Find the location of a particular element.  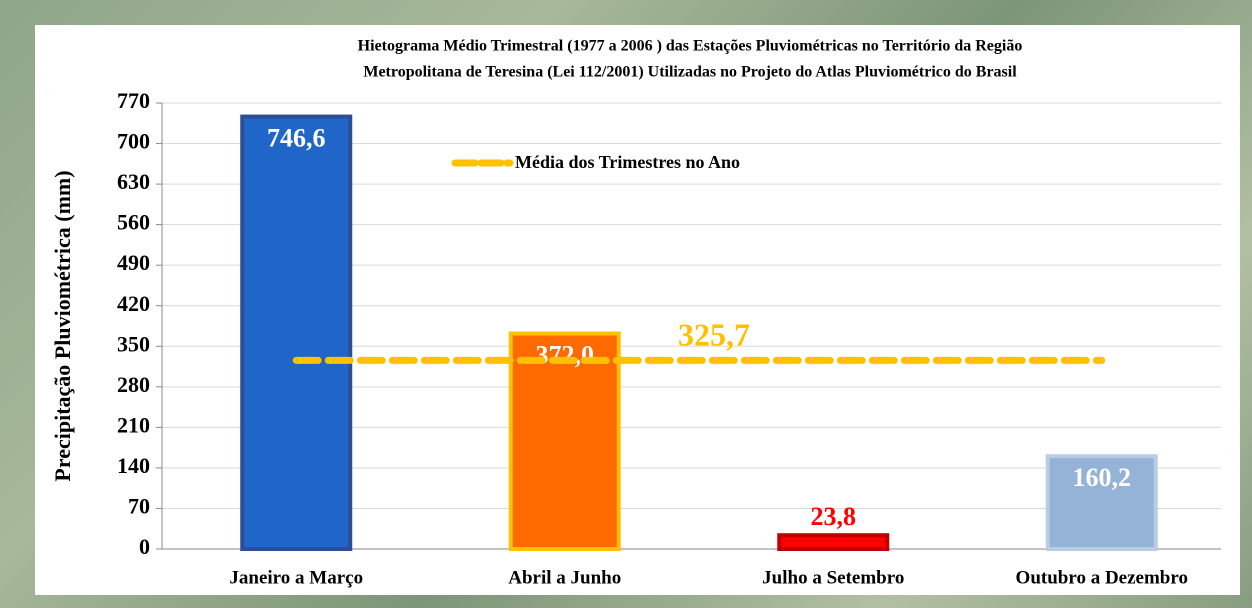

y-tick-label: 140 is located at coordinates (133, 465).